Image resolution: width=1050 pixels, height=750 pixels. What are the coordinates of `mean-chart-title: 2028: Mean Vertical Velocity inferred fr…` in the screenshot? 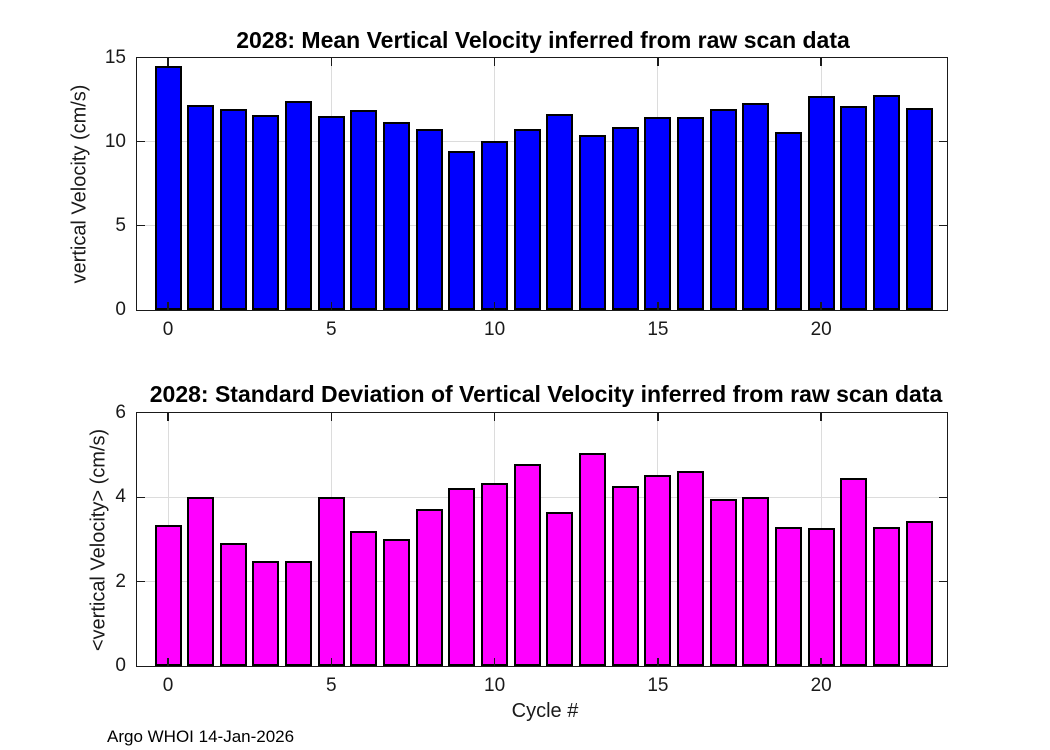 It's located at (543, 40).